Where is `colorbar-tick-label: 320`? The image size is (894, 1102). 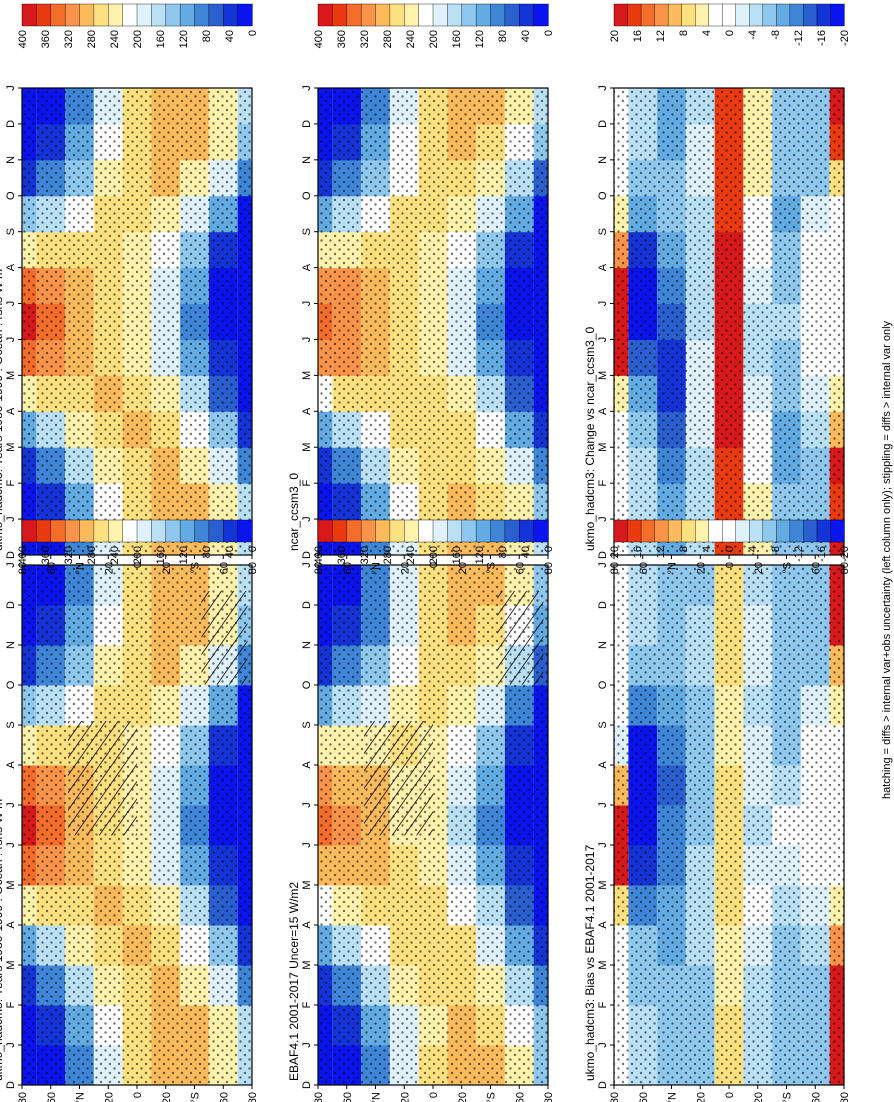
colorbar-tick-label: 320 is located at coordinates (365, 555).